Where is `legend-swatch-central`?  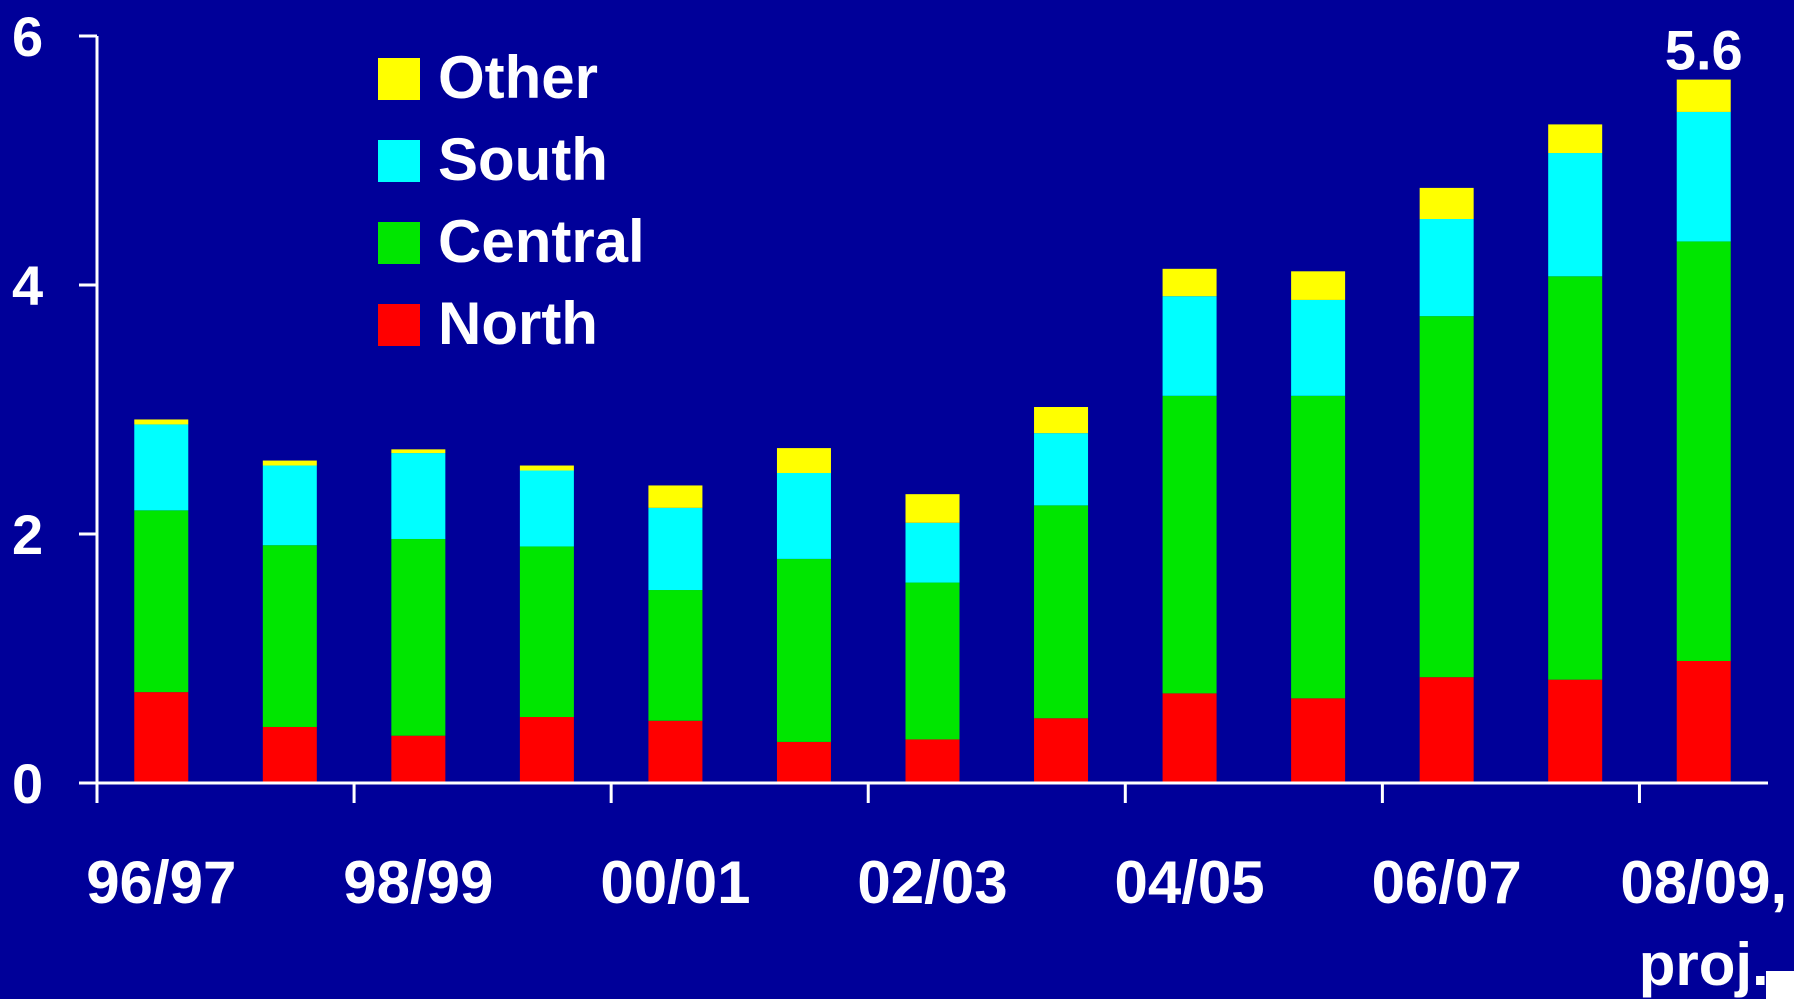
legend-swatch-central is located at coordinates (399, 243).